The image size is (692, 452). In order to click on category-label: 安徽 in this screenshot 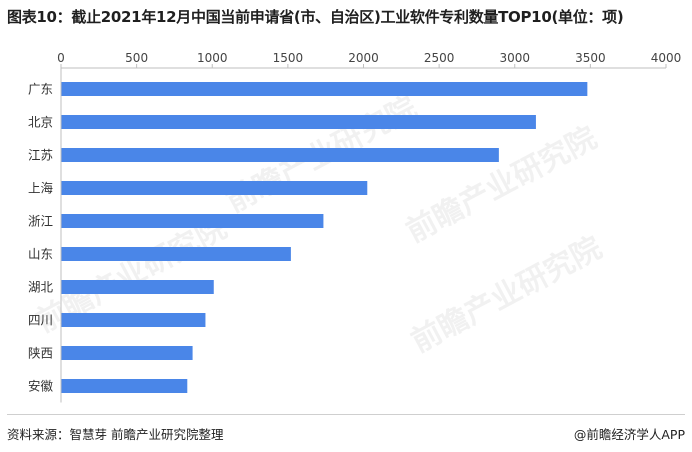, I will do `click(41, 386)`.